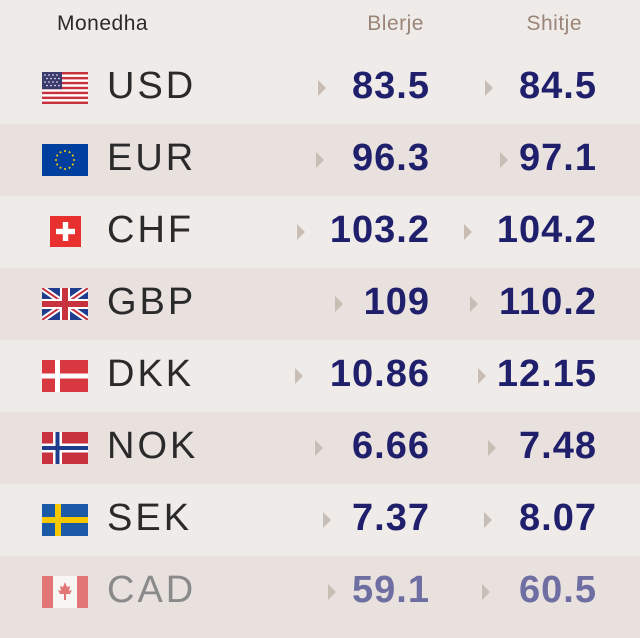 The height and width of the screenshot is (638, 640). Describe the element at coordinates (65, 231) in the screenshot. I see `switzerland-flag-icon` at that location.